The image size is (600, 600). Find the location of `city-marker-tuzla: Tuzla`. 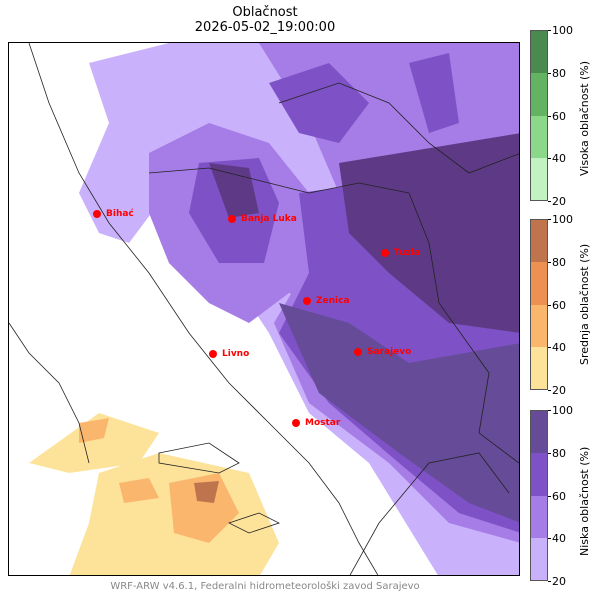

city-marker-tuzla: Tuzla is located at coordinates (400, 253).